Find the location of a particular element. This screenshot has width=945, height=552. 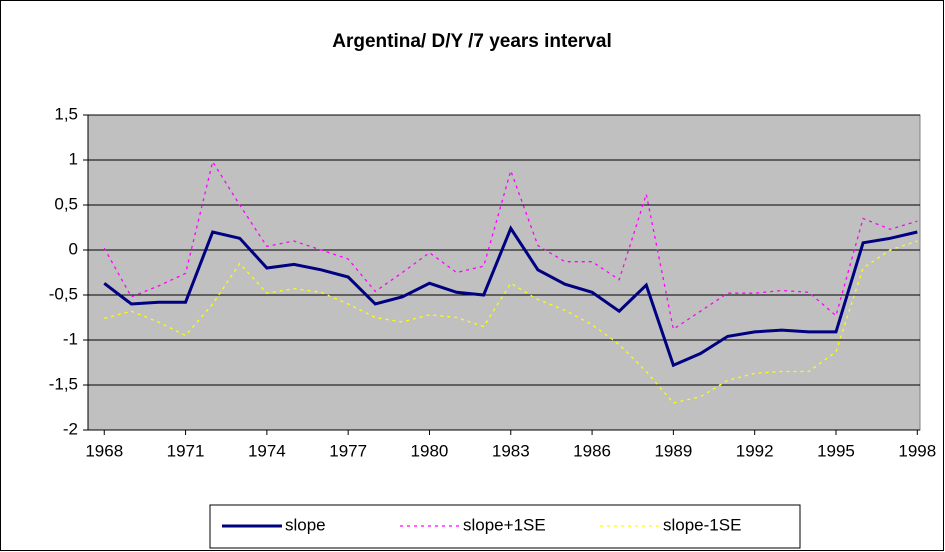

chart-title: Argentina/ D/Y /7 years interval is located at coordinates (472, 41).